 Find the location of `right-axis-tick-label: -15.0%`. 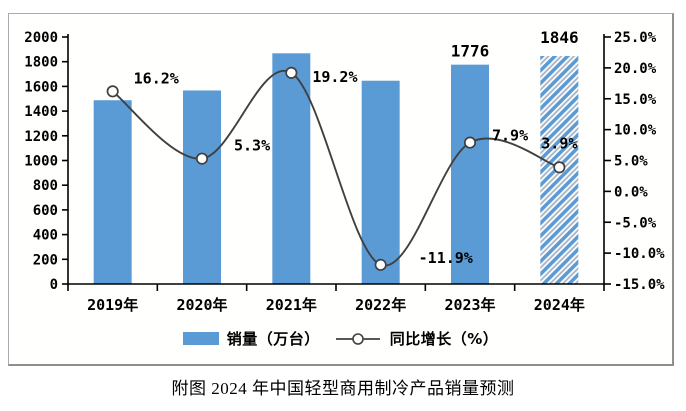

right-axis-tick-label: -15.0% is located at coordinates (639, 285).